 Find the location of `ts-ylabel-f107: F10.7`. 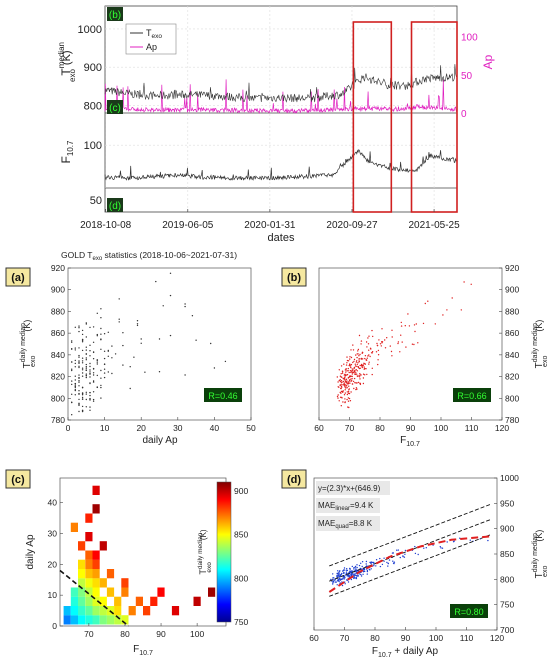

ts-ylabel-f107: F10.7 is located at coordinates (67, 151).